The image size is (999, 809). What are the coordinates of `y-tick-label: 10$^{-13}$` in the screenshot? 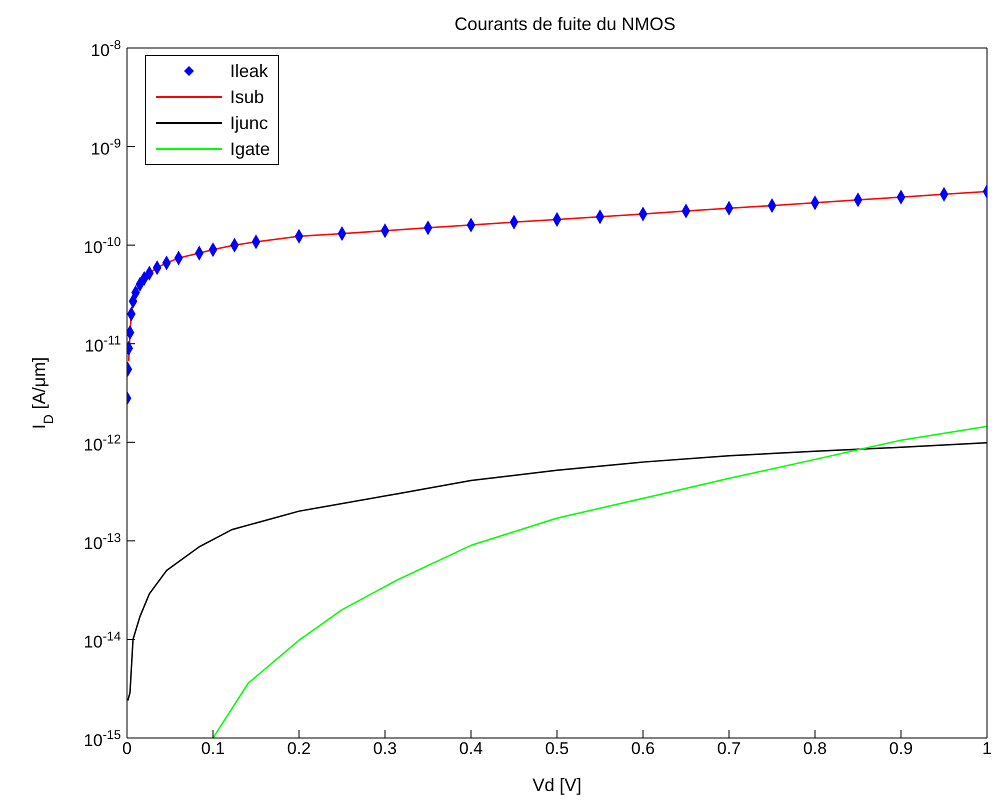 It's located at (102, 541).